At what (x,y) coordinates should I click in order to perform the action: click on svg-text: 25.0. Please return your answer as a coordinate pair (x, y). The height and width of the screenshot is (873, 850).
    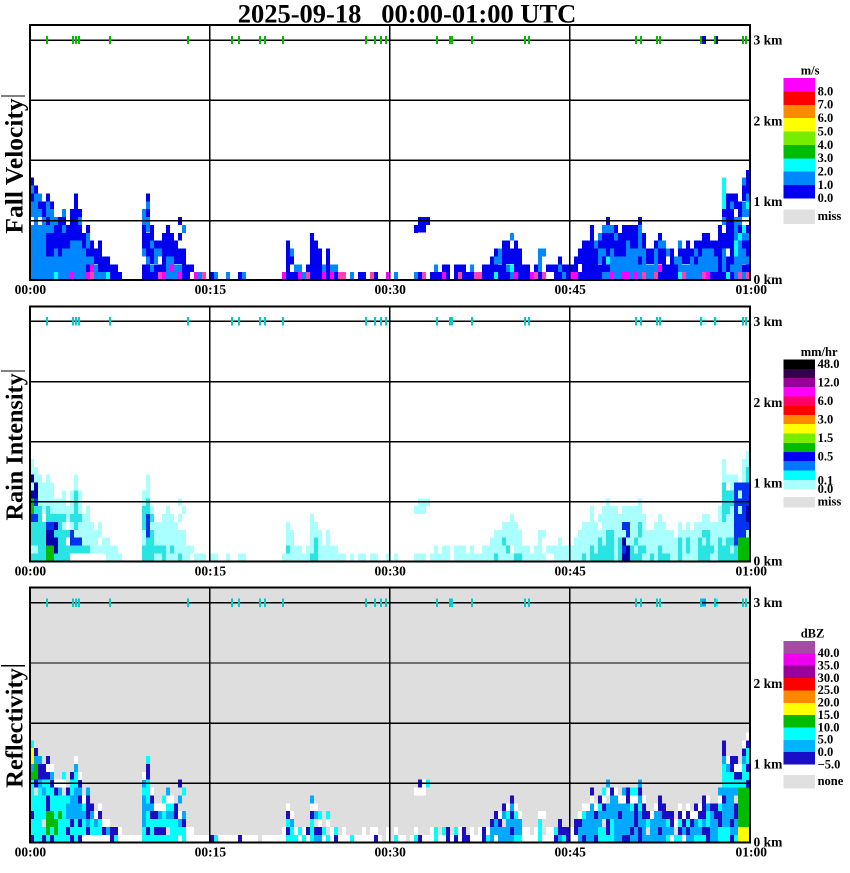
    Looking at the image, I should click on (829, 690).